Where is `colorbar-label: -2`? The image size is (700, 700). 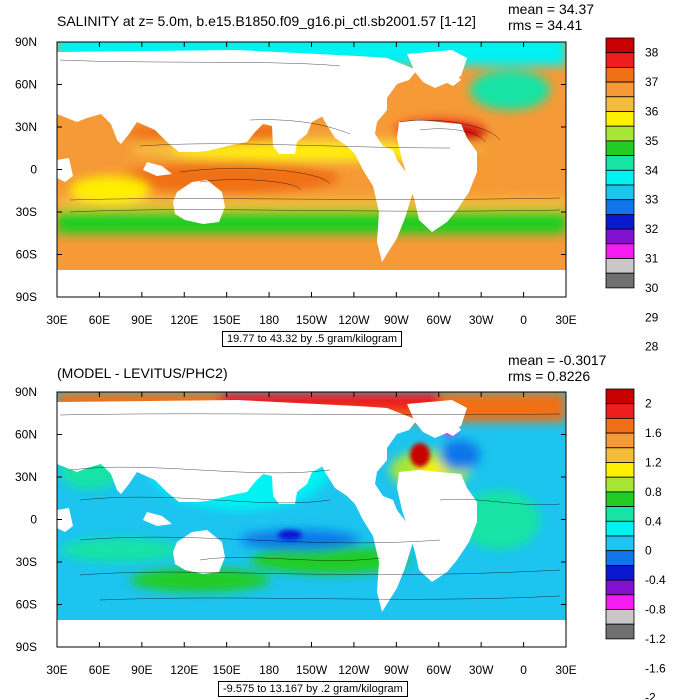
colorbar-label: -2 is located at coordinates (650, 695).